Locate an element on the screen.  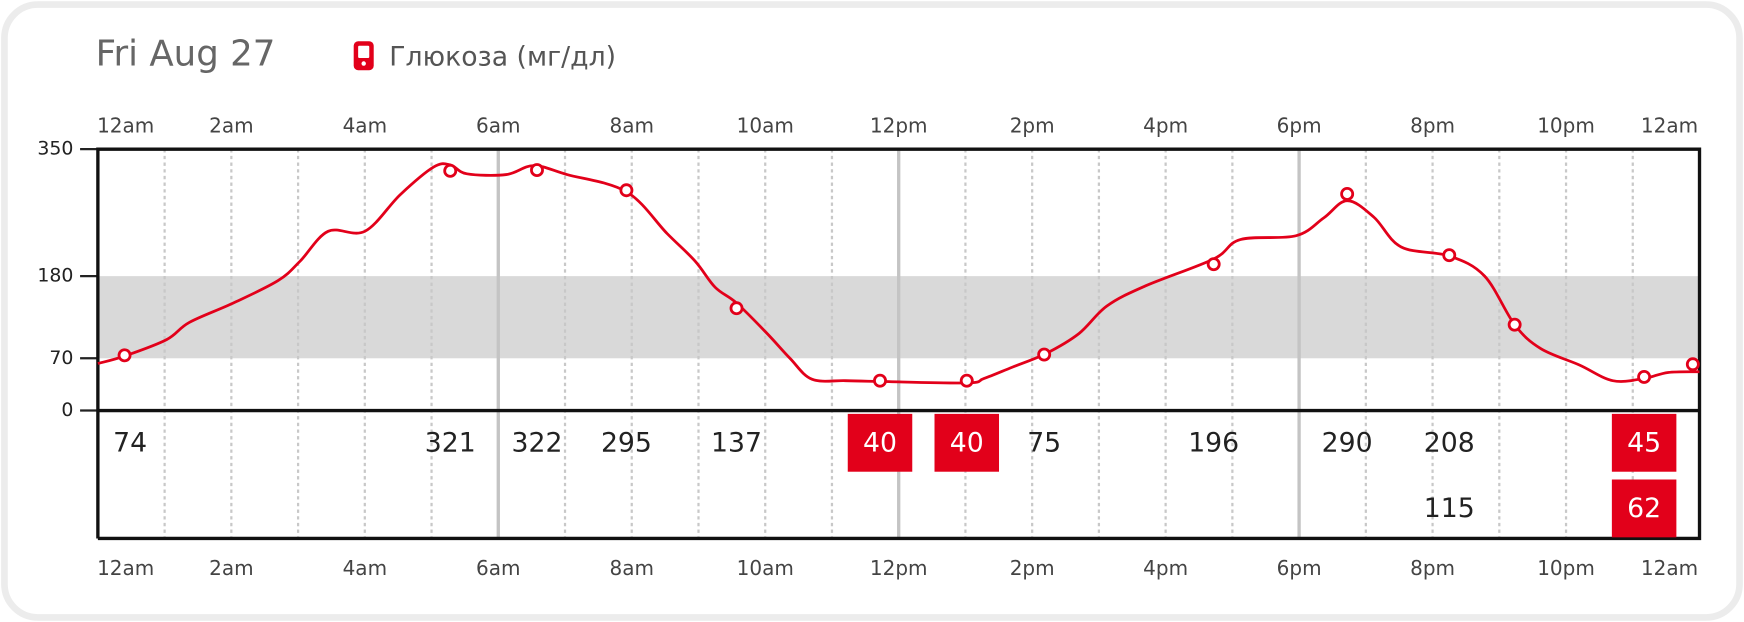
legend-icon is located at coordinates (363, 56).